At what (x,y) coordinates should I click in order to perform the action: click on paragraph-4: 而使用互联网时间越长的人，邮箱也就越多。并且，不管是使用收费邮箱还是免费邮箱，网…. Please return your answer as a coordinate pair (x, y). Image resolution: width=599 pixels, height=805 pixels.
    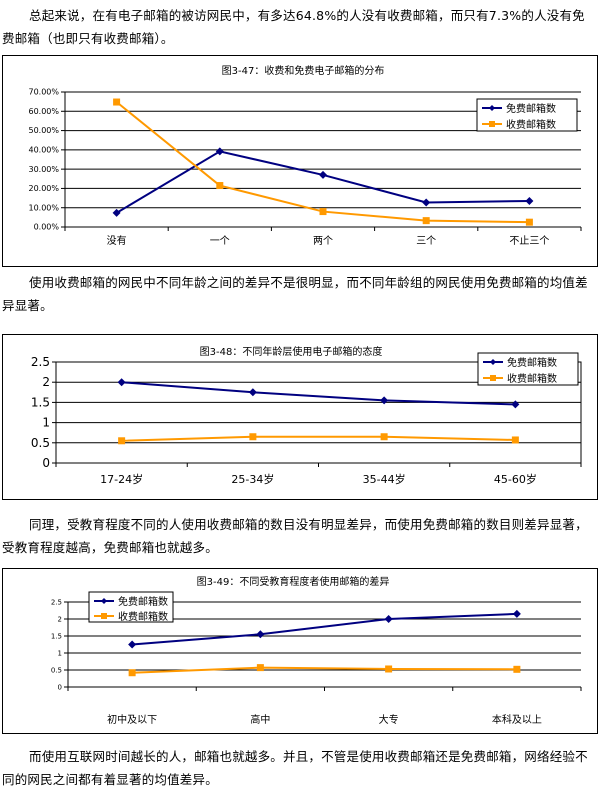
    Looking at the image, I should click on (295, 768).